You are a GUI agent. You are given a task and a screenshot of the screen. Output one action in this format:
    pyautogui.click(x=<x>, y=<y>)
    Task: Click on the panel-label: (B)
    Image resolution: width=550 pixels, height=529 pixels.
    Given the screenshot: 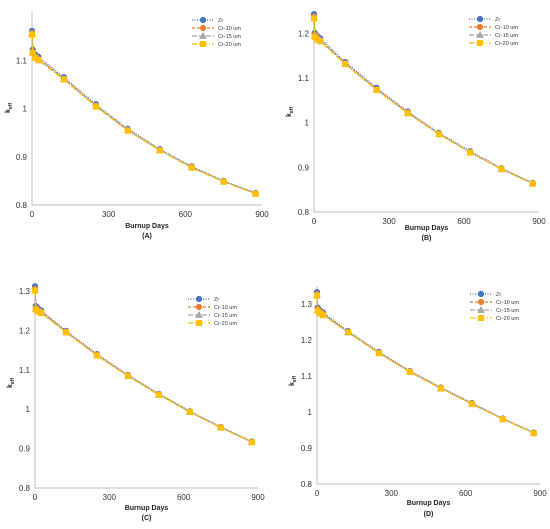 What is the action you would take?
    pyautogui.click(x=427, y=238)
    